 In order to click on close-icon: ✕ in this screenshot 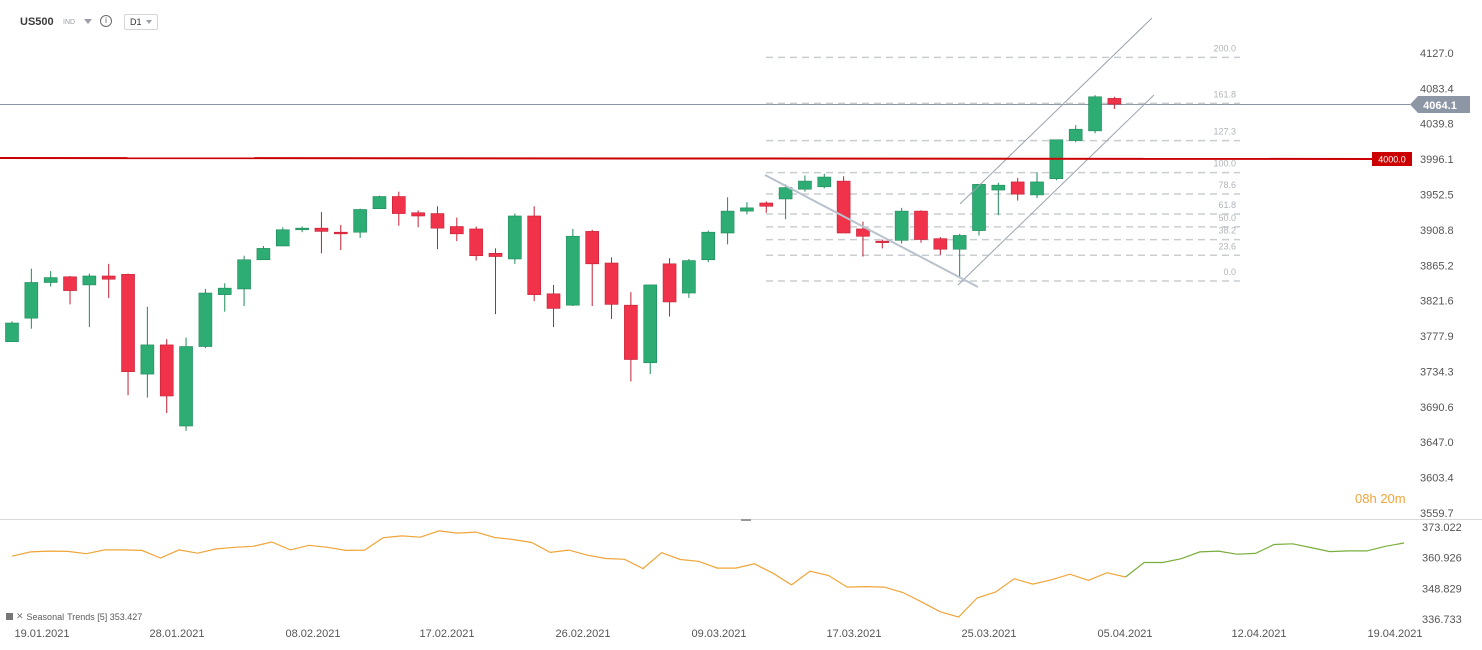, I will do `click(20, 616)`.